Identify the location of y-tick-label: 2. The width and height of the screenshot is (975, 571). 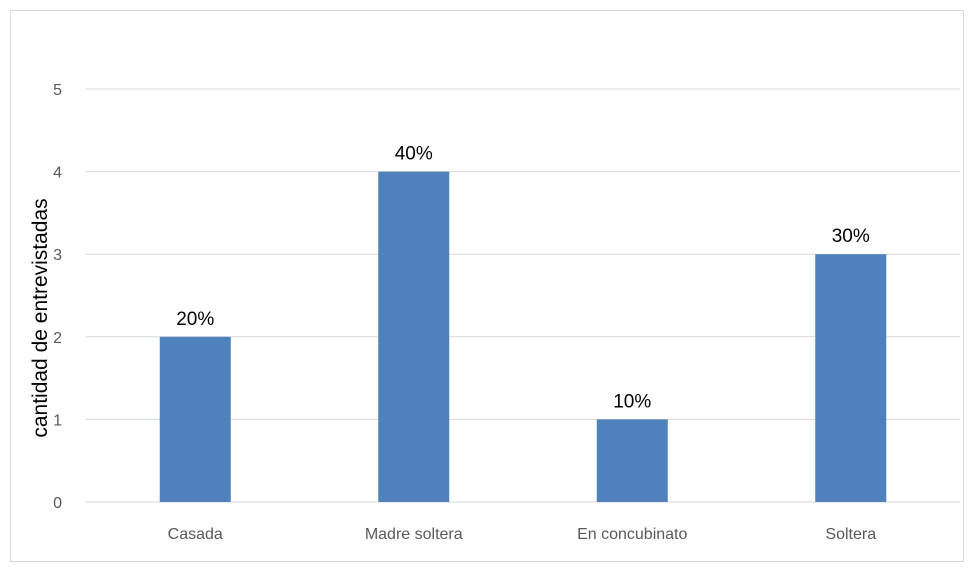
(57, 338).